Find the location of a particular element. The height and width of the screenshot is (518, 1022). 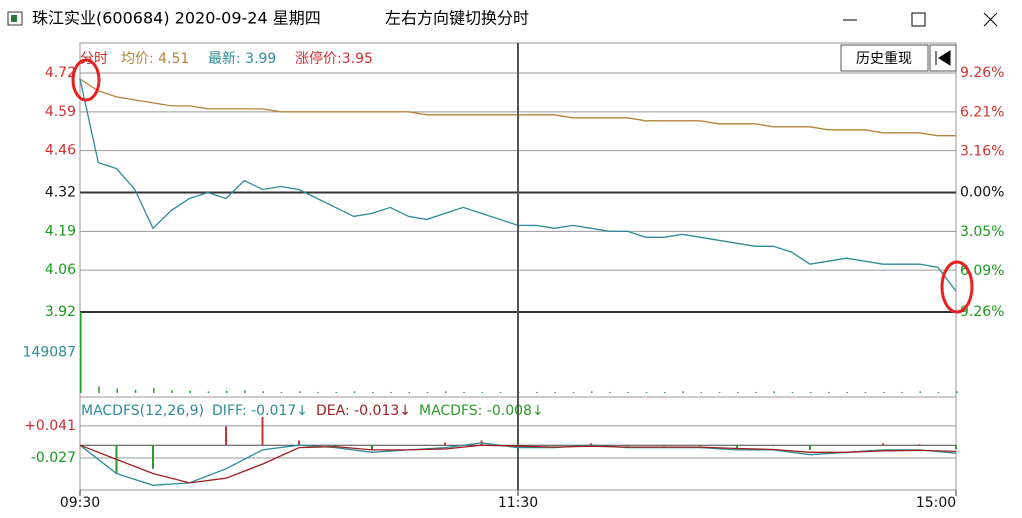

window-title: 珠江实业(600684) 2020-09-24 星期四 is located at coordinates (176, 18).